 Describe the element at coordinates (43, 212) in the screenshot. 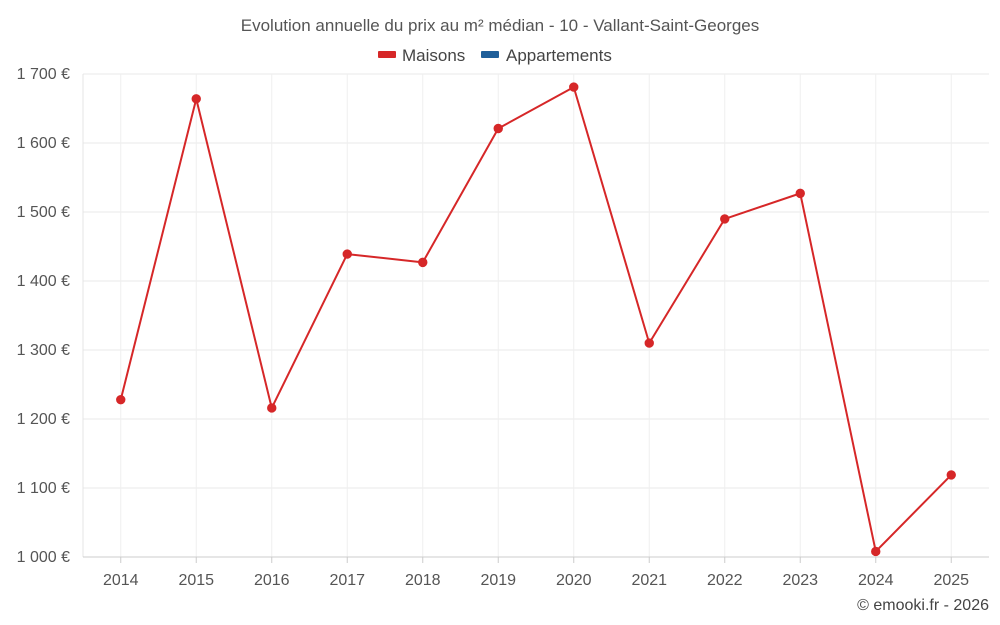

I see `y-tick-label: 1 500 €` at that location.